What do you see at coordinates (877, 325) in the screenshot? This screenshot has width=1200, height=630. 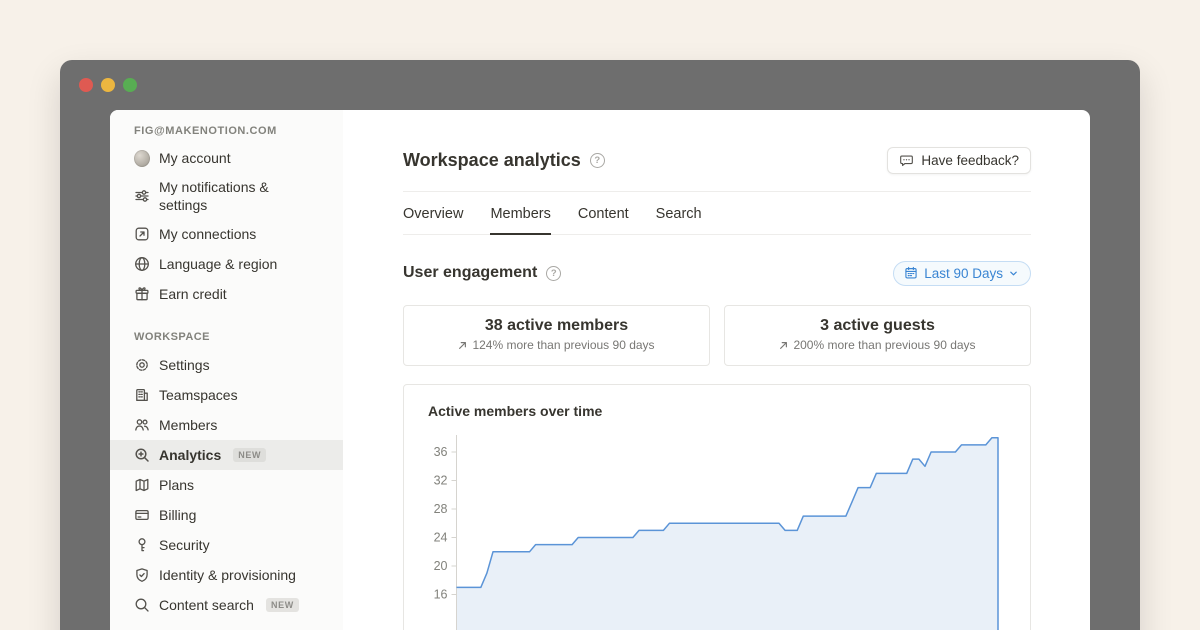 I see `active-guests-value: 3 active guests` at bounding box center [877, 325].